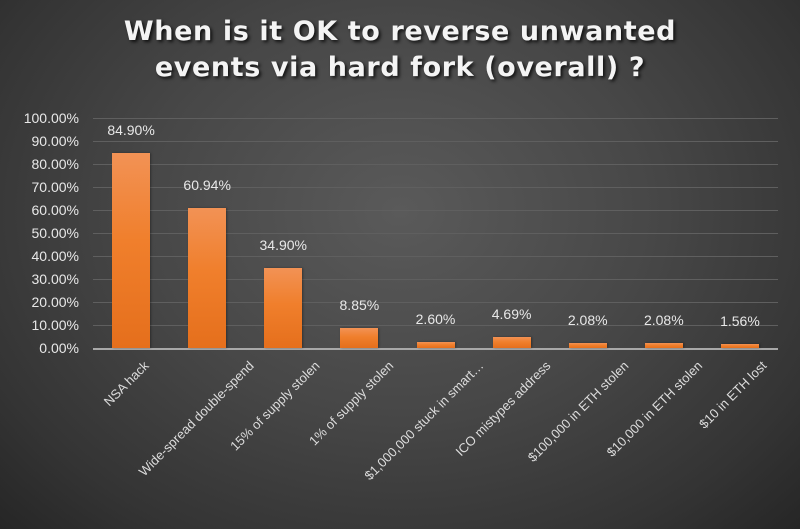  I want to click on chart-title-line-2: events via hard fork (overall) ?, so click(400, 67).